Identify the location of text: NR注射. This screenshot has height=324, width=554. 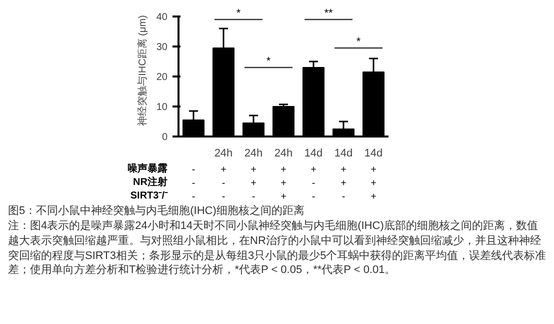
(150, 182).